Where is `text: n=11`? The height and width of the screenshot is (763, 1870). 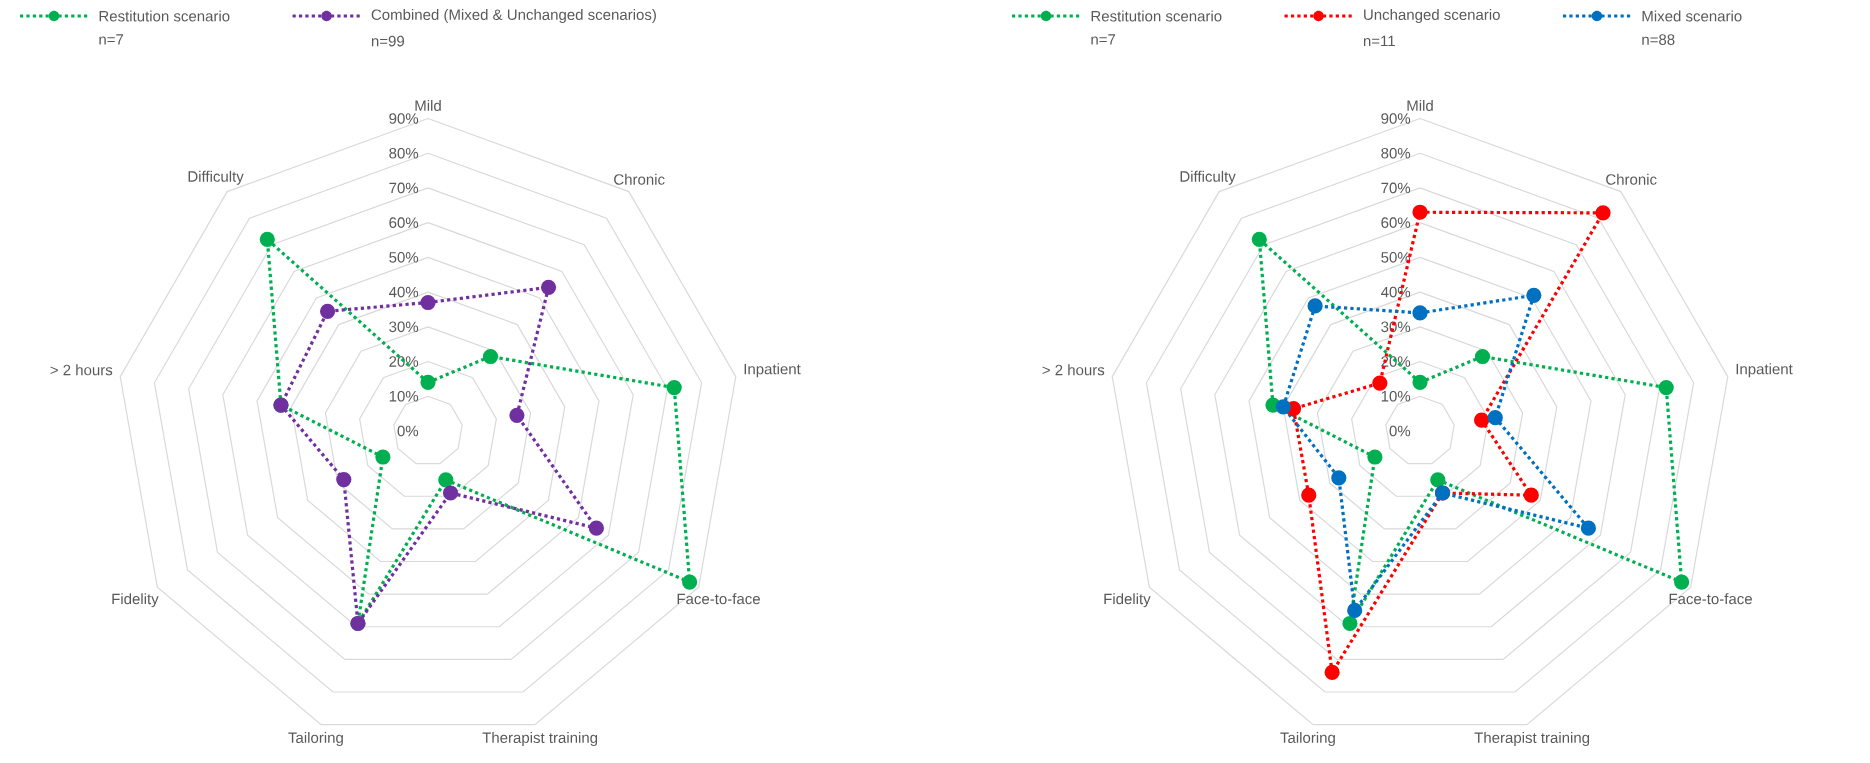
text: n=11 is located at coordinates (1379, 41).